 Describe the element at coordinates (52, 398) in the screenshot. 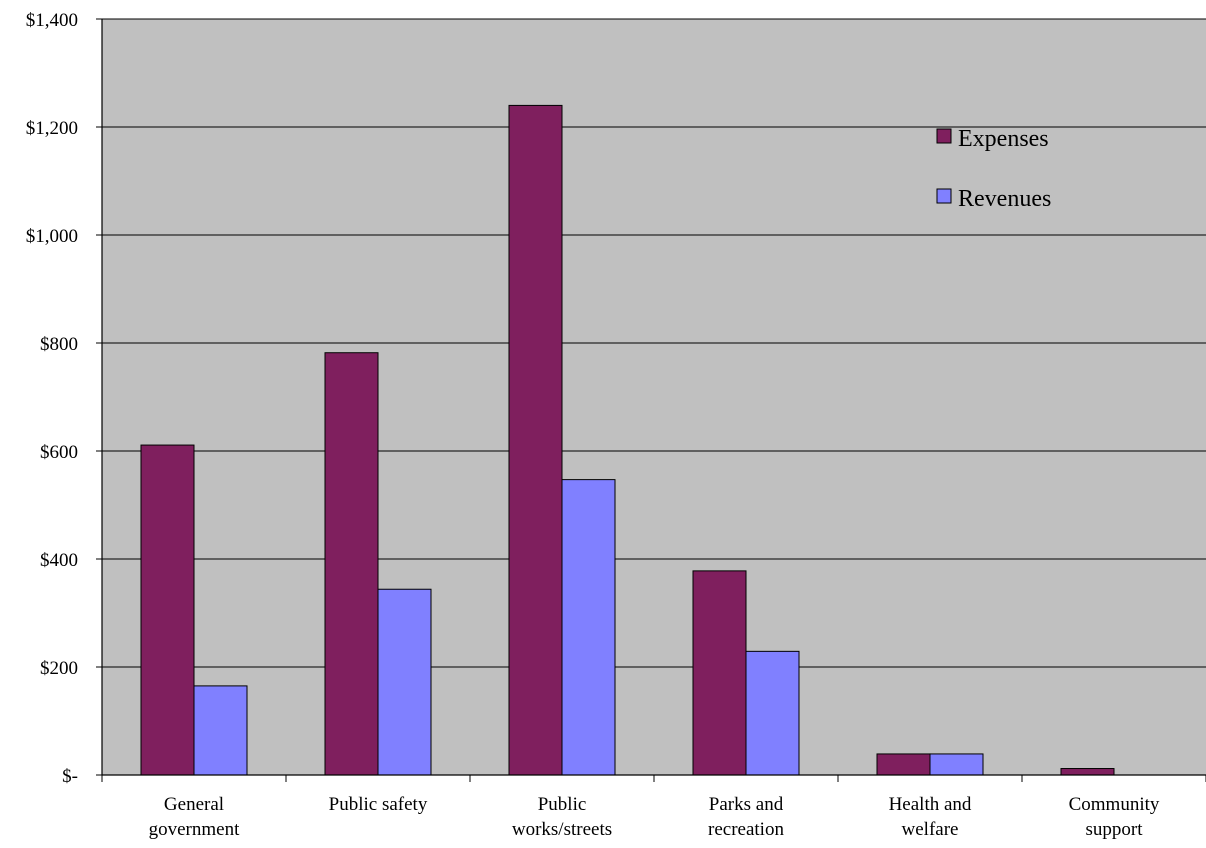

I see `y-tick-labels: $- $200 $400 $600 $800 $1,000 $1,200 $1,400` at that location.